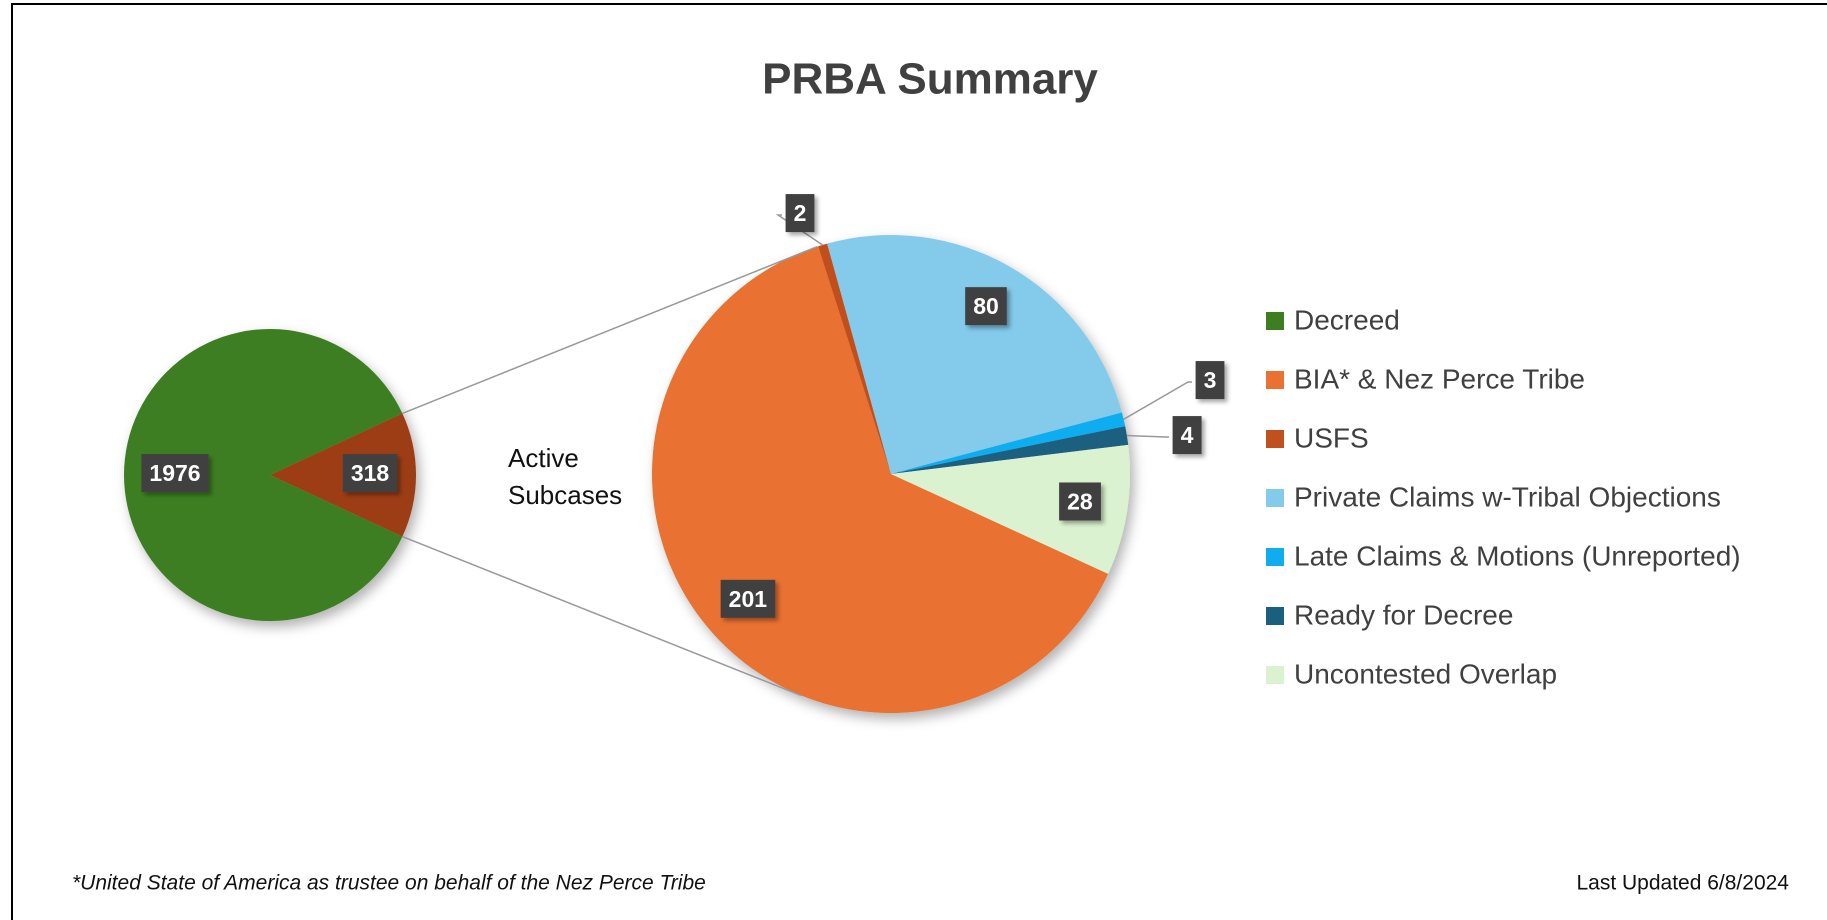 Image resolution: width=1827 pixels, height=920 pixels. What do you see at coordinates (1517, 555) in the screenshot?
I see `legend-label: Late Claims & Motions (Unreported)` at bounding box center [1517, 555].